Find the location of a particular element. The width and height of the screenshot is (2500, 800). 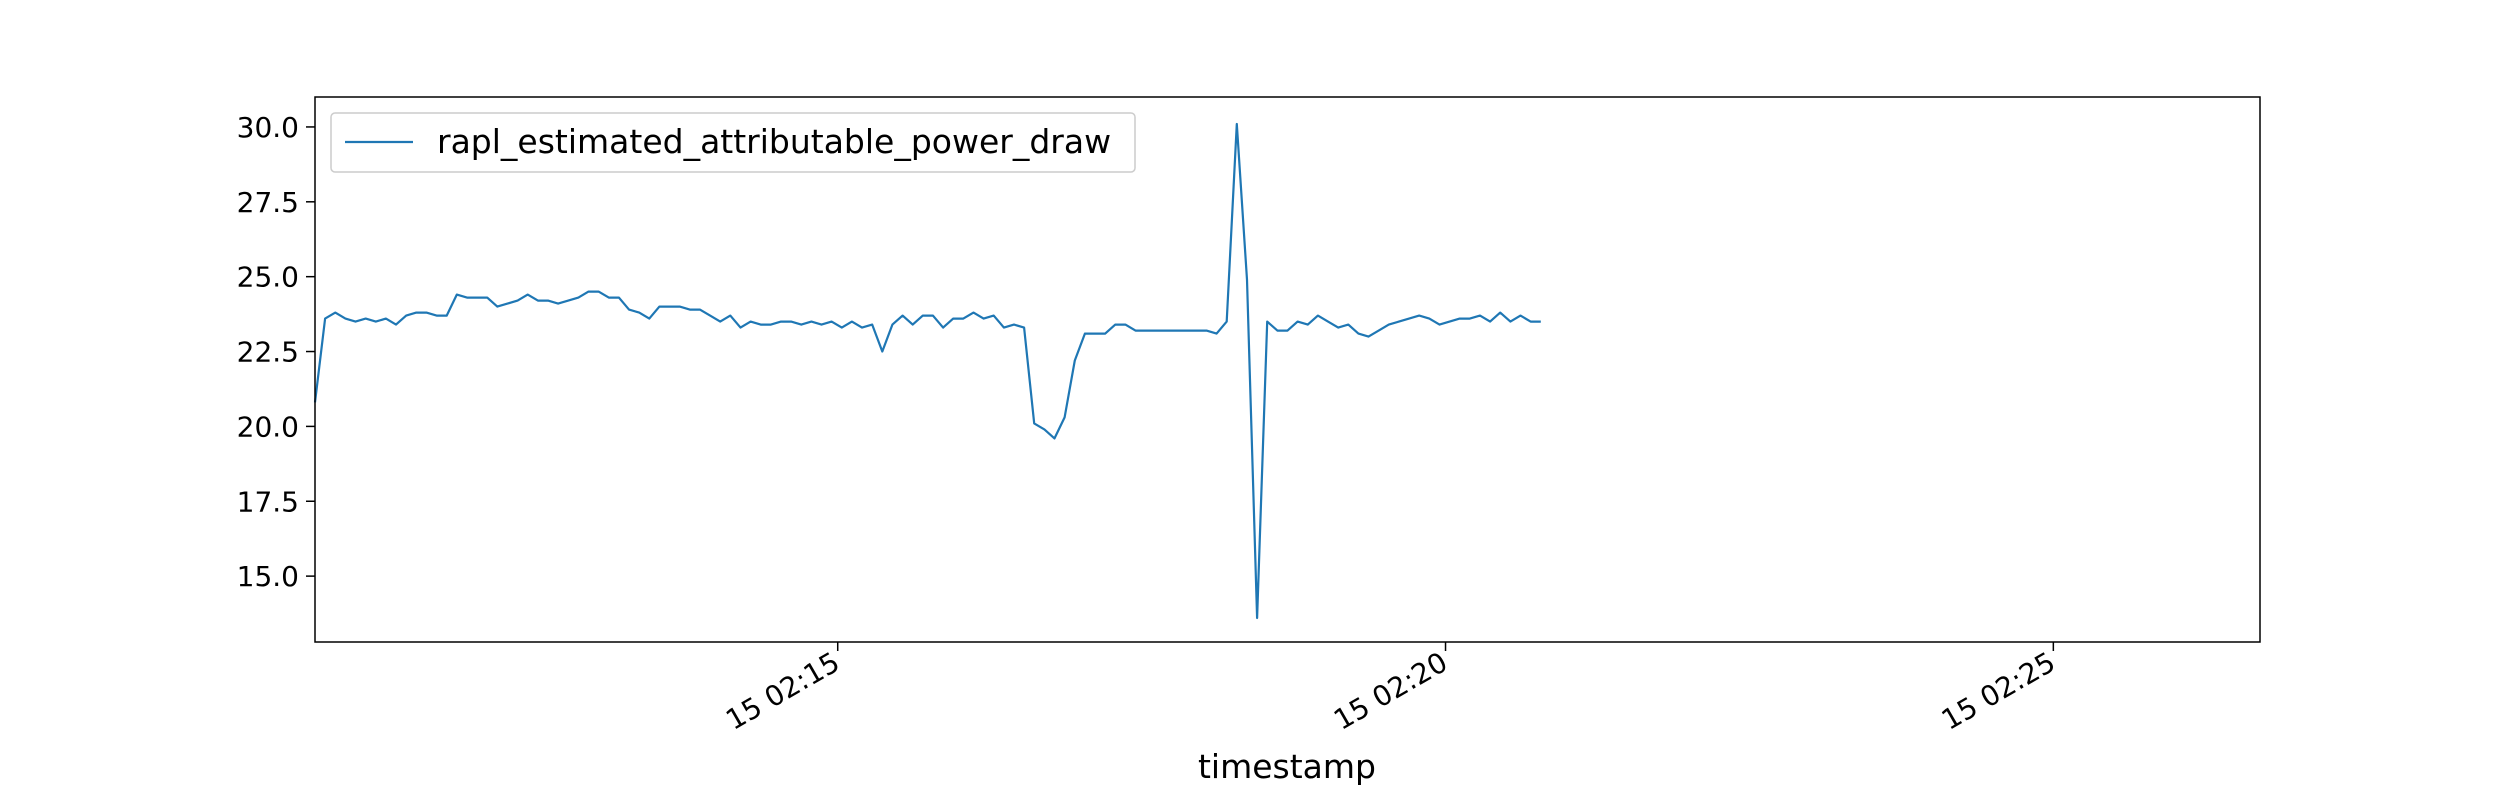

y-tick-label: 15.0 is located at coordinates (268, 576).